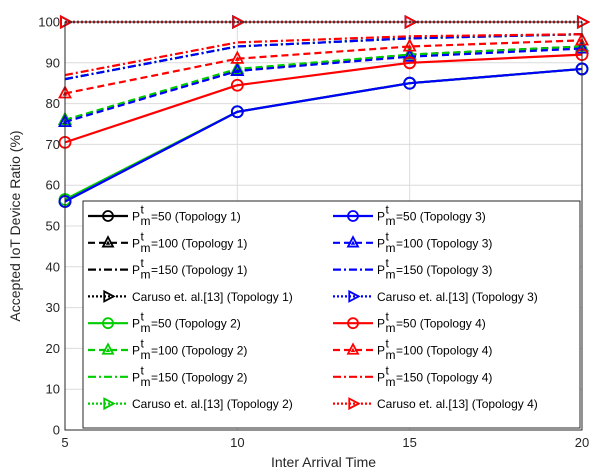 This screenshot has height=475, width=590. What do you see at coordinates (457, 297) in the screenshot?
I see `legend-label: Caruso et. al.[13] (Topology 3)` at bounding box center [457, 297].